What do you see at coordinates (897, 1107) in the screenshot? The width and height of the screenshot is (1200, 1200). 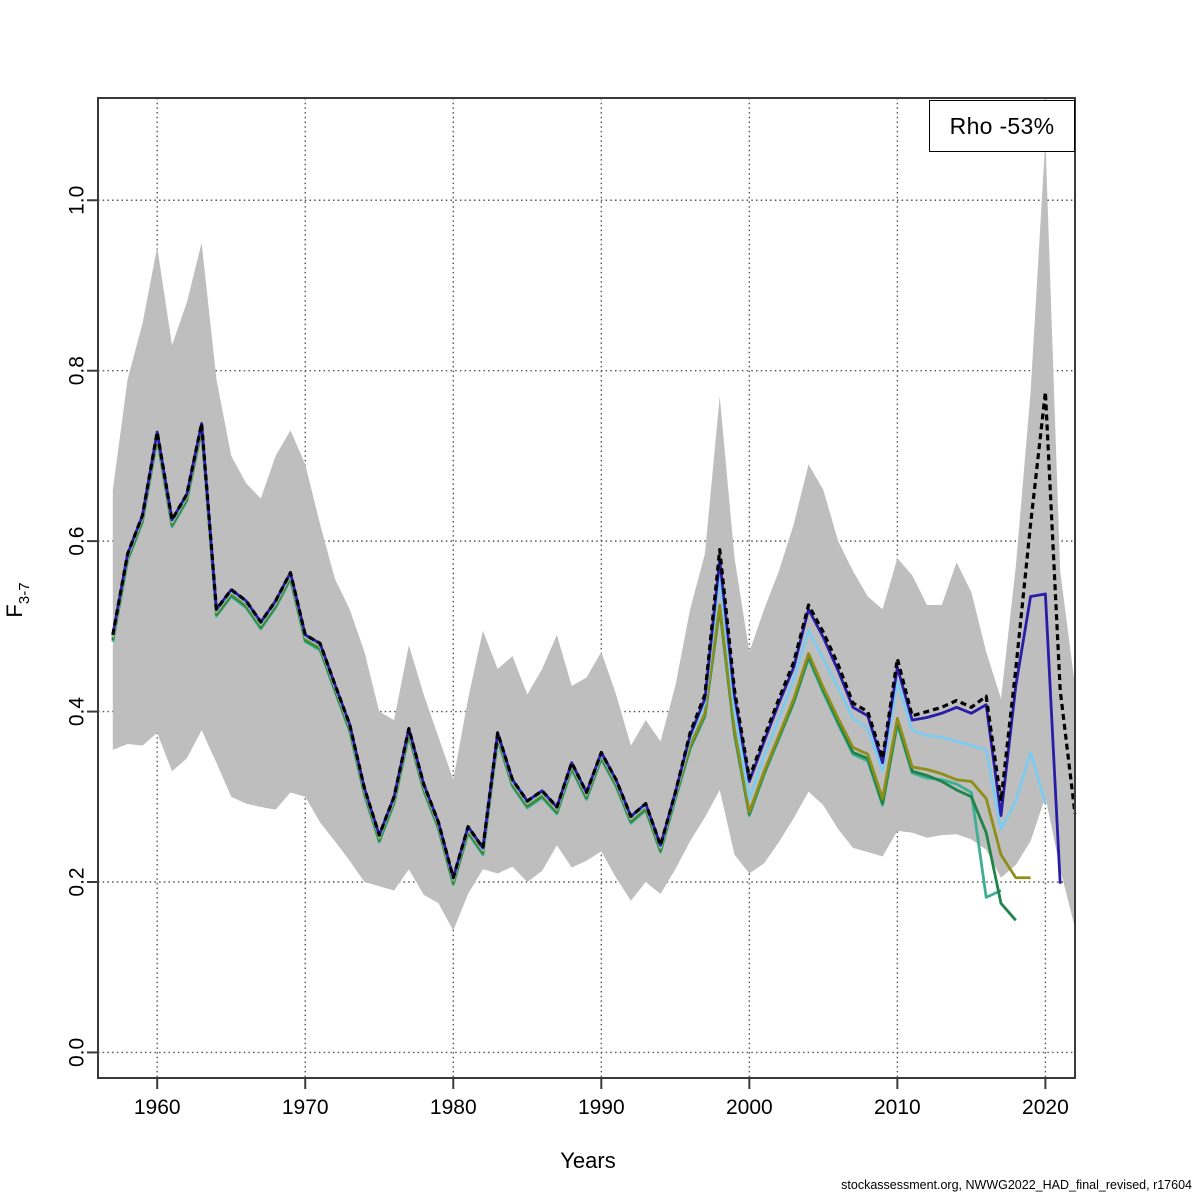 I see `x-axis-tick-label: 2010` at bounding box center [897, 1107].